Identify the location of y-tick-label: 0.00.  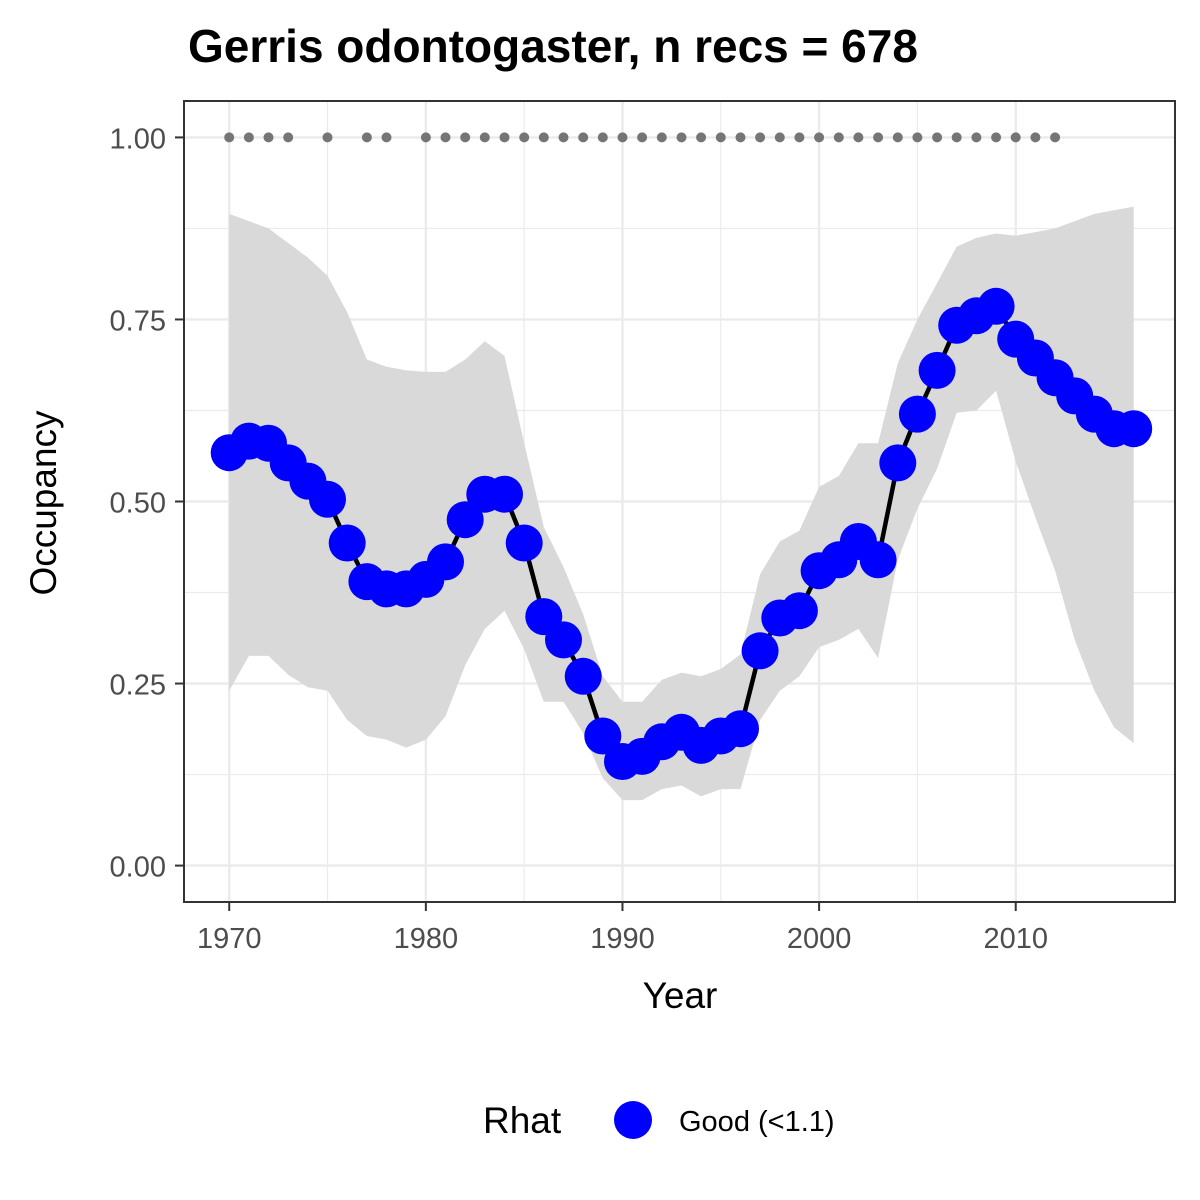
(138, 868).